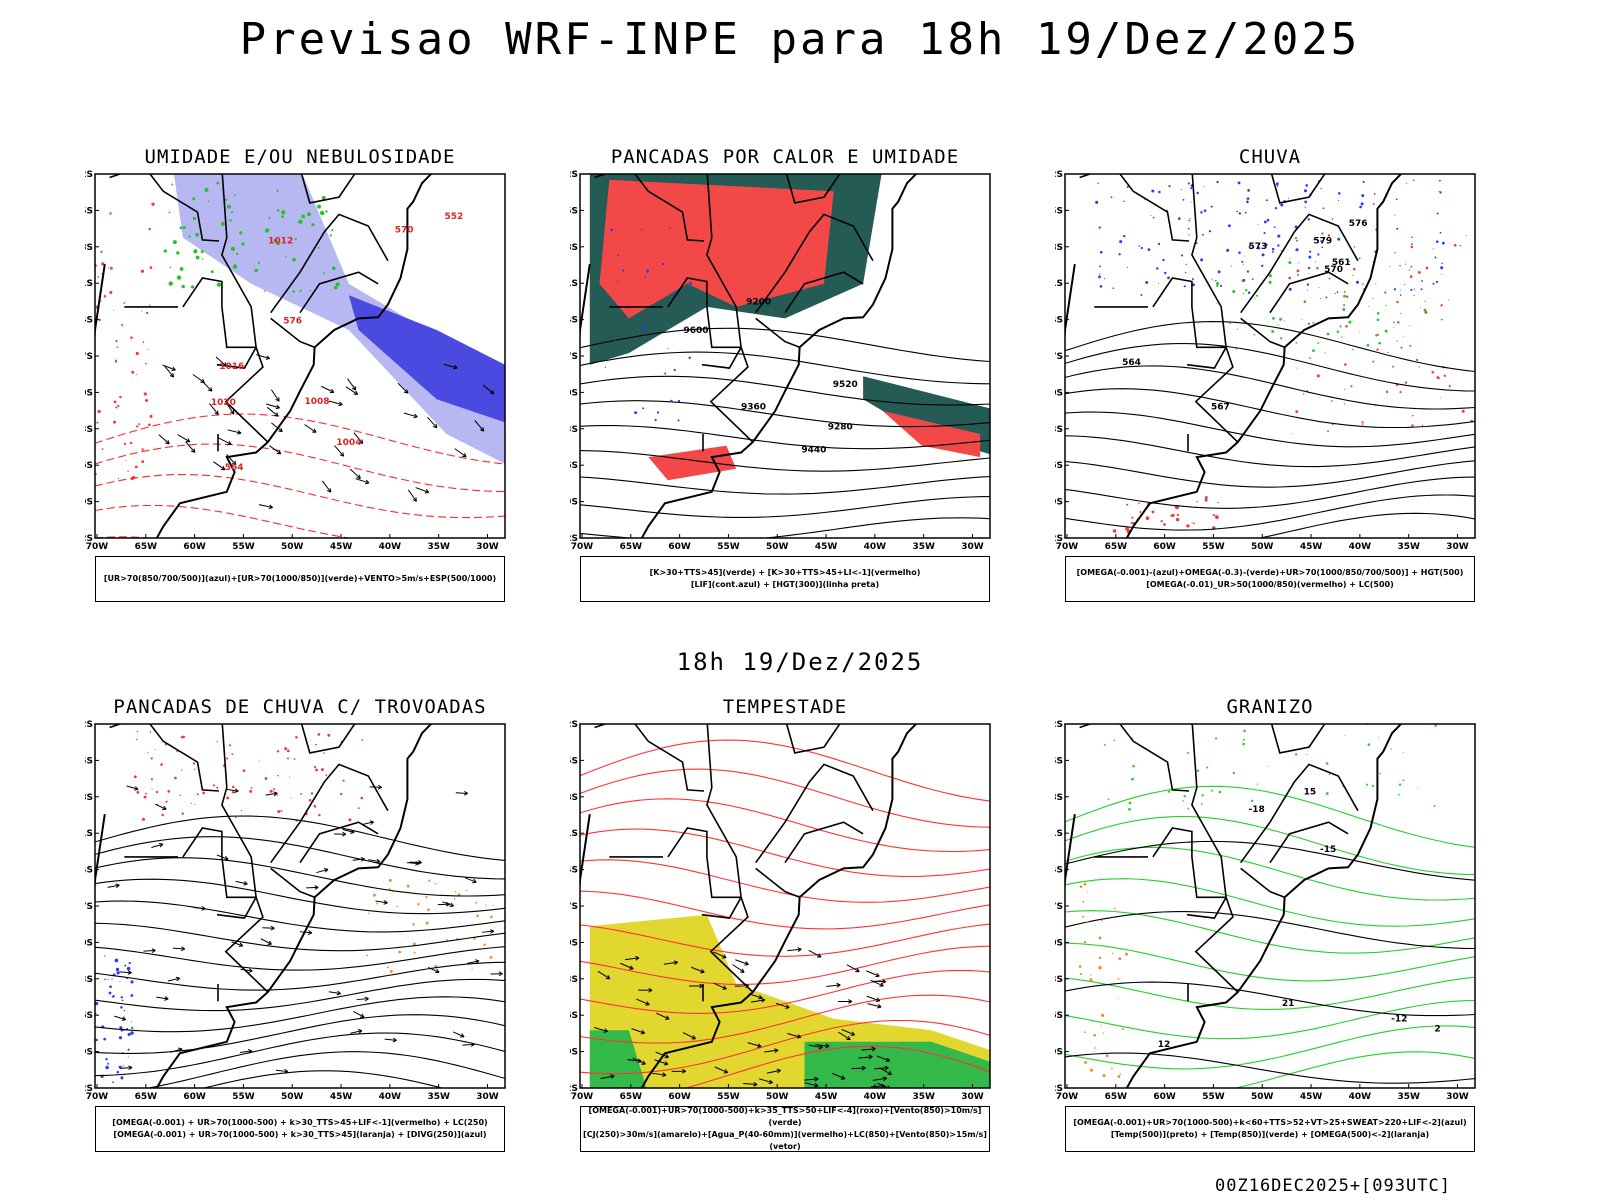  What do you see at coordinates (1258, 247) in the screenshot?
I see `contour-label: 573` at bounding box center [1258, 247].